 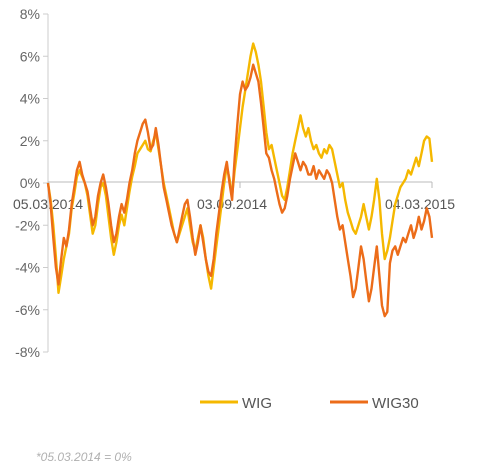 I want to click on legend: WIG WIG30, so click(x=309, y=403).